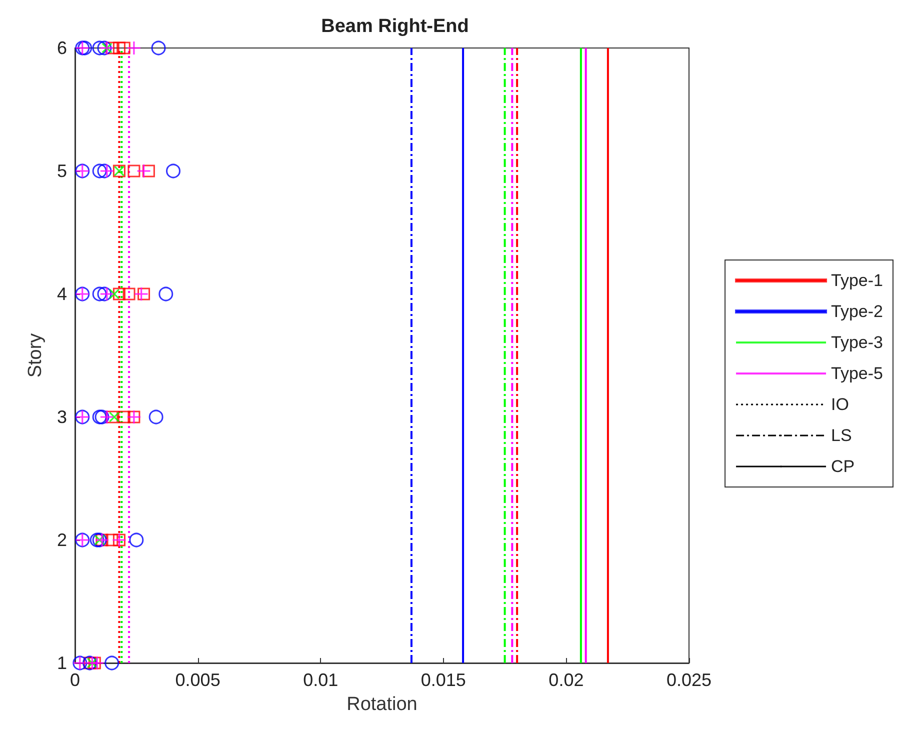 Image resolution: width=911 pixels, height=747 pixels. I want to click on x-tick-label: 0.025, so click(689, 680).